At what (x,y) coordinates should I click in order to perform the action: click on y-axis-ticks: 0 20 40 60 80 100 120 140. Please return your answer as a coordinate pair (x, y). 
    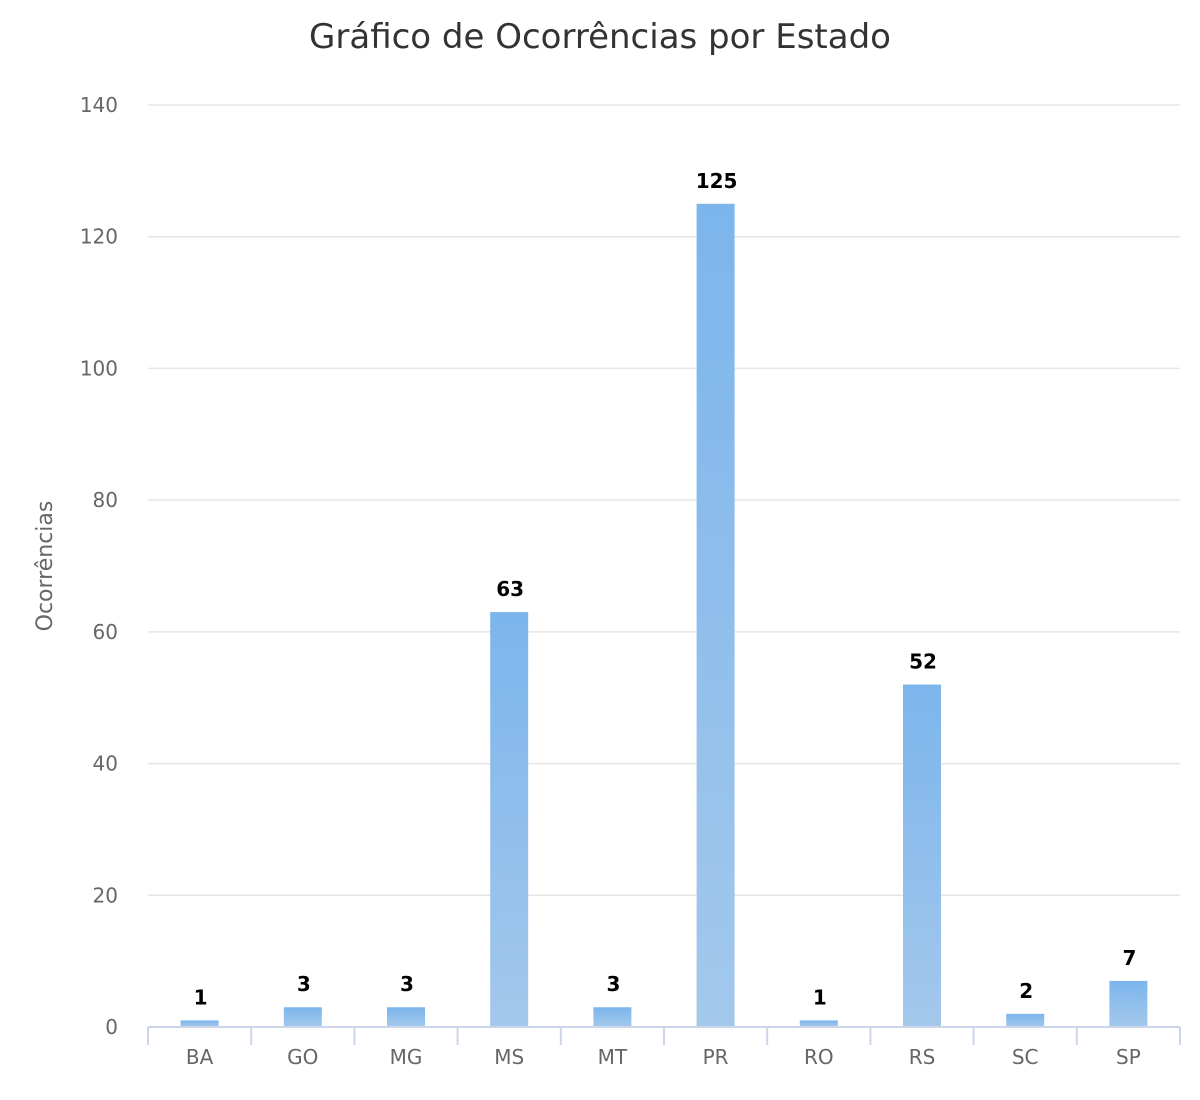
    Looking at the image, I should click on (99, 566).